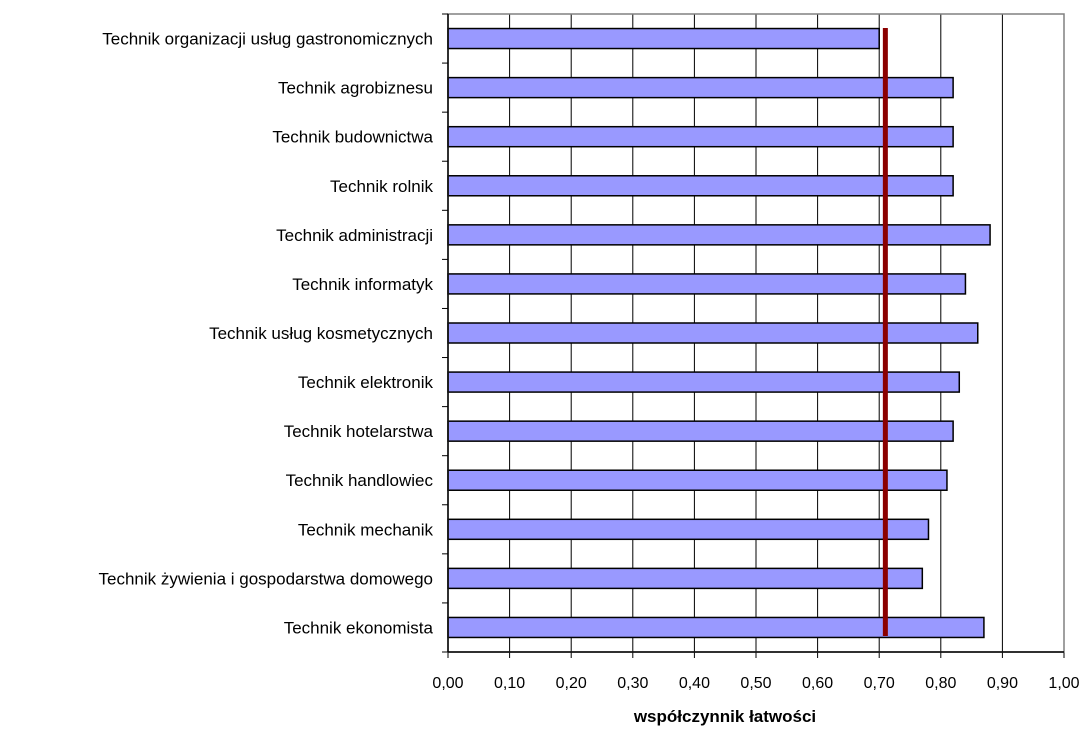  What do you see at coordinates (817, 683) in the screenshot?
I see `x-tick-label-6: 0,60` at bounding box center [817, 683].